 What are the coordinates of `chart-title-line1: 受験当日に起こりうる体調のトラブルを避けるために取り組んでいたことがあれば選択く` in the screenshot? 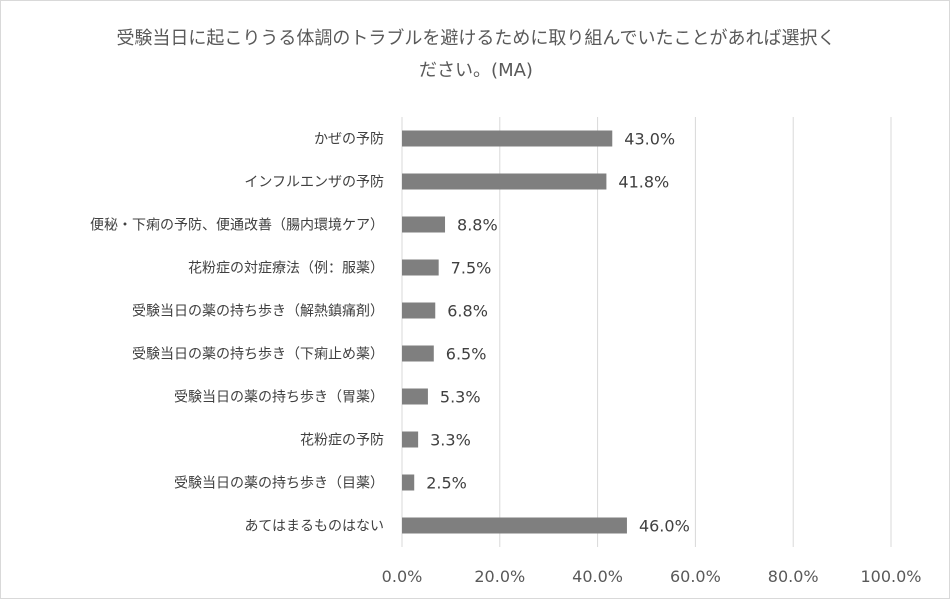 It's located at (476, 38).